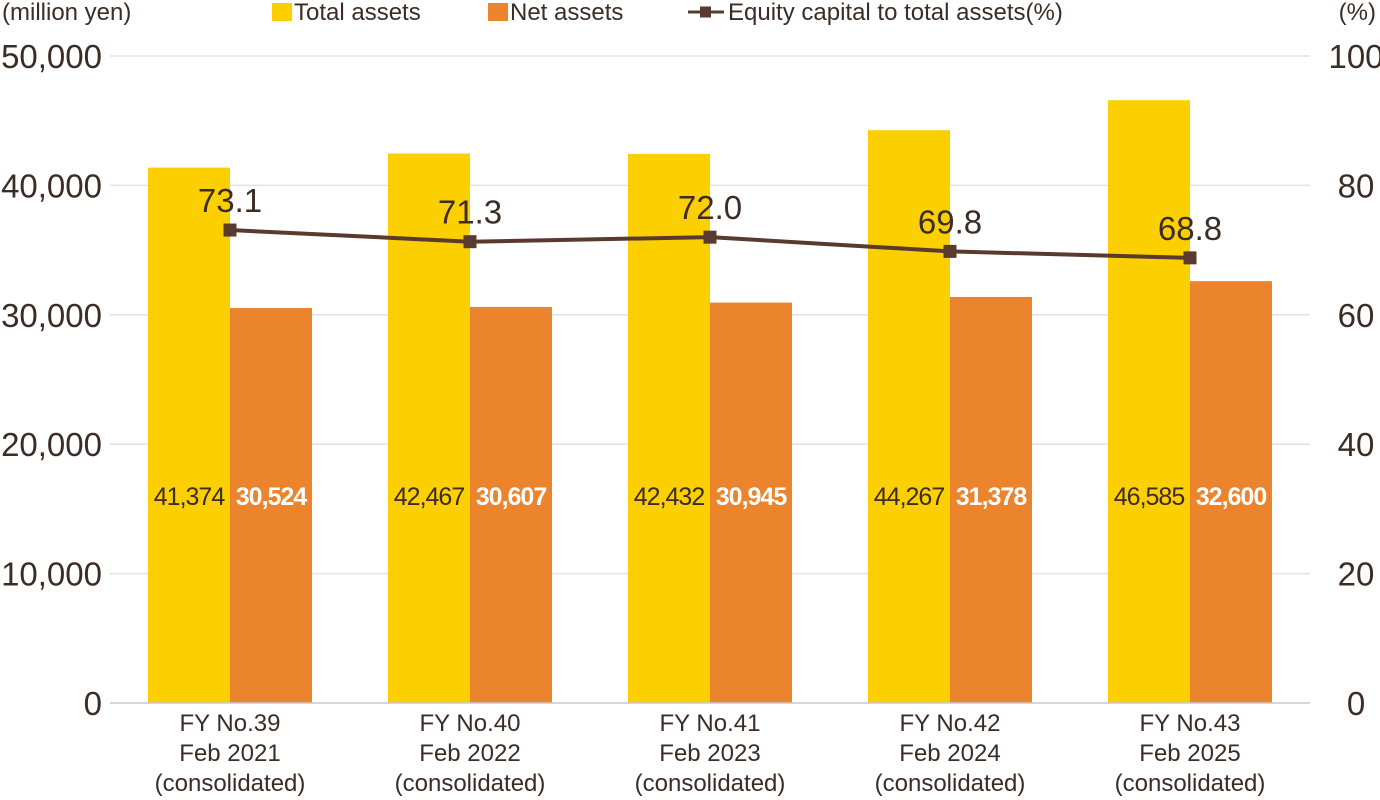 The image size is (1380, 800). Describe the element at coordinates (51, 574) in the screenshot. I see `left-tick-label: 10,000` at that location.